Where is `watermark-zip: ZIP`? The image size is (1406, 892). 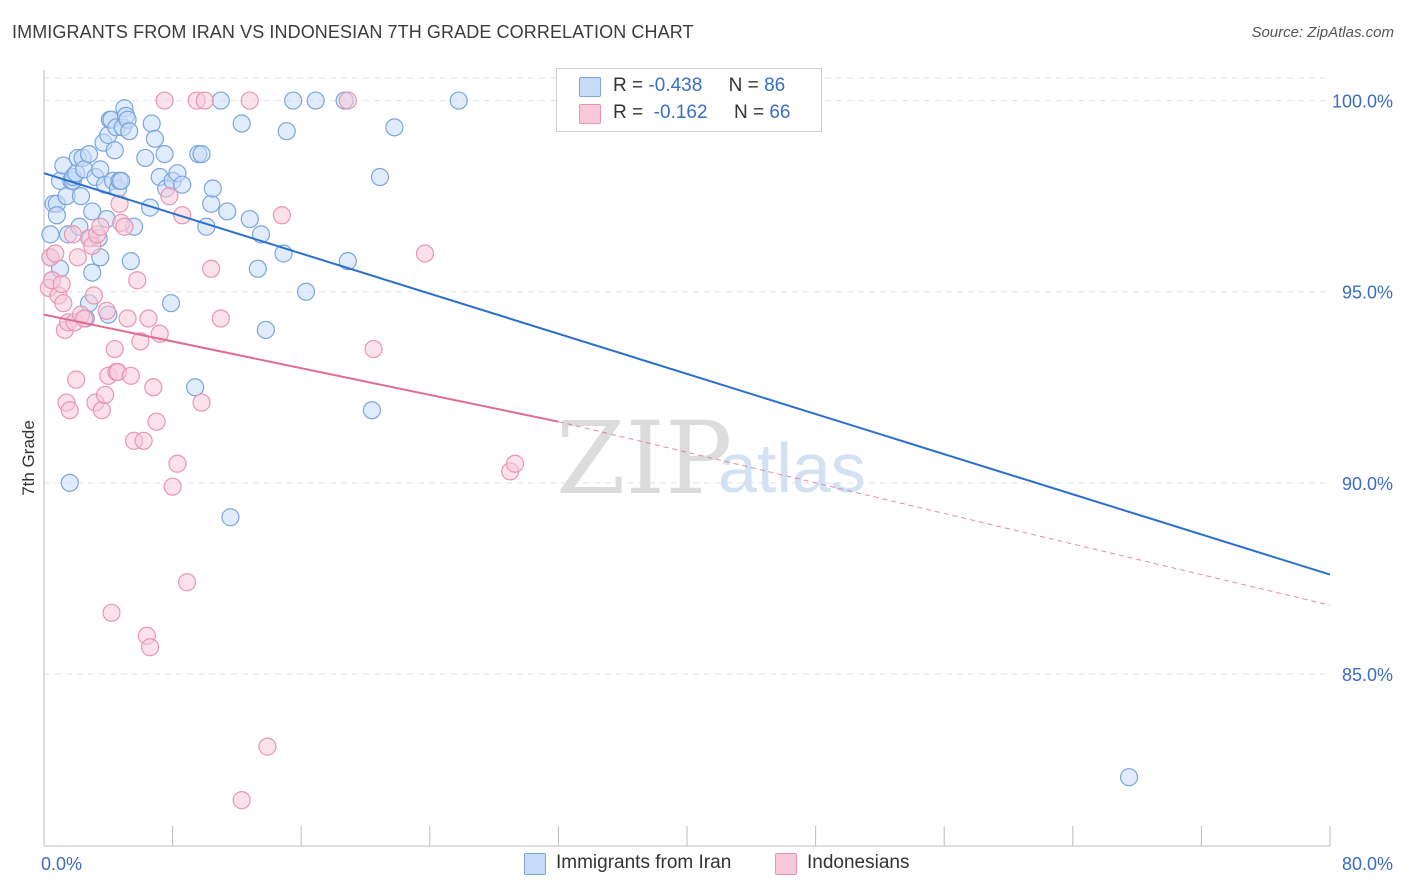
watermark-zip: ZIP is located at coordinates (644, 458).